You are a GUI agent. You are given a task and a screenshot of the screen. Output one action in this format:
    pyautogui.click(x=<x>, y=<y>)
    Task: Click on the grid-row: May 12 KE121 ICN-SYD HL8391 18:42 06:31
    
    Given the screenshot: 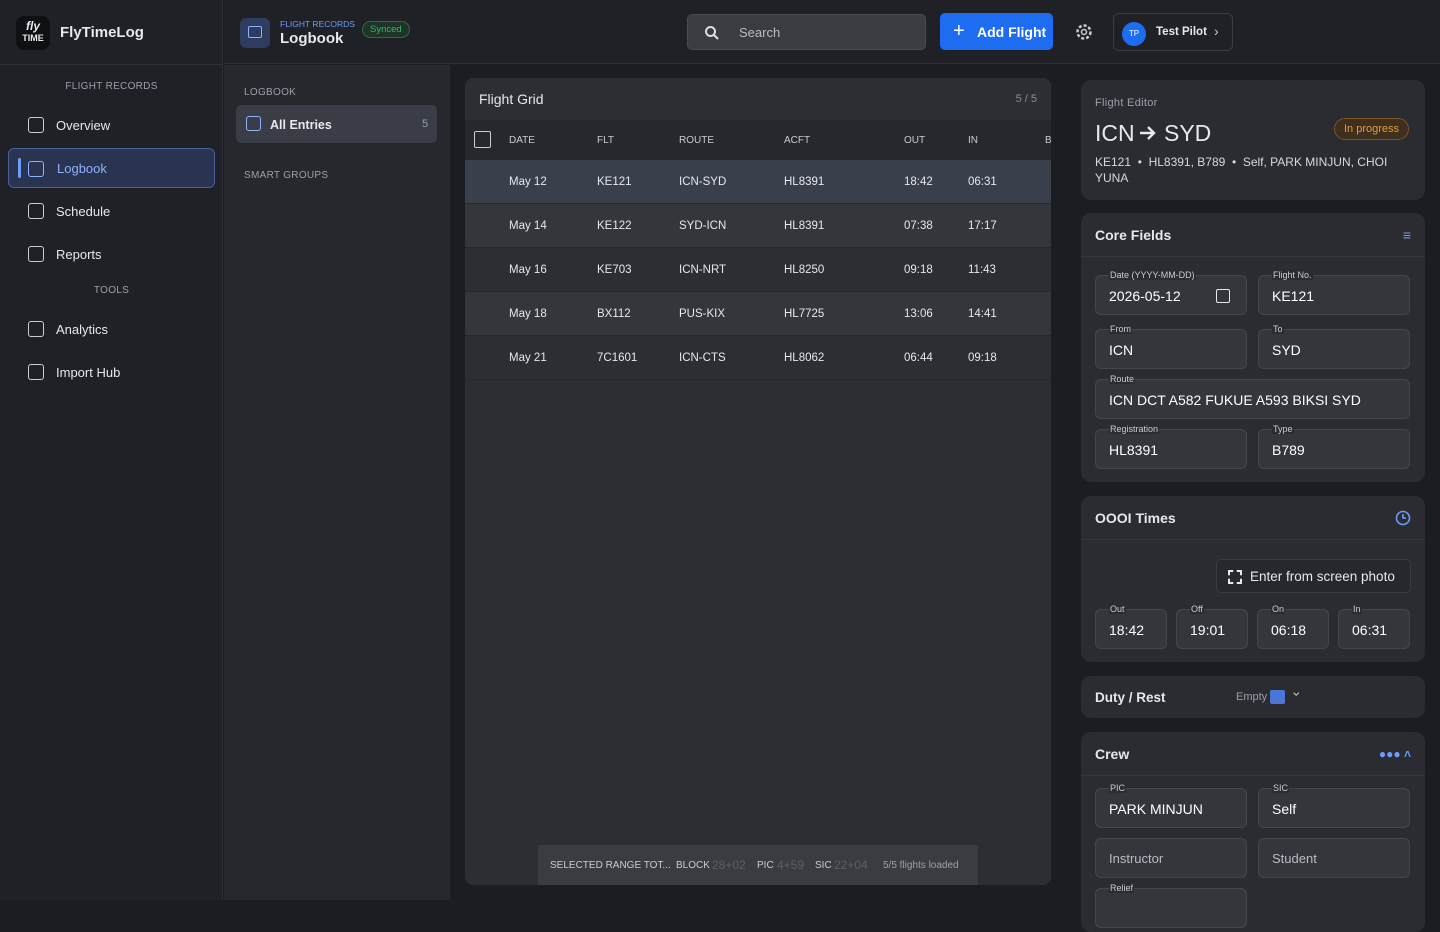 What is the action you would take?
    pyautogui.click(x=758, y=182)
    